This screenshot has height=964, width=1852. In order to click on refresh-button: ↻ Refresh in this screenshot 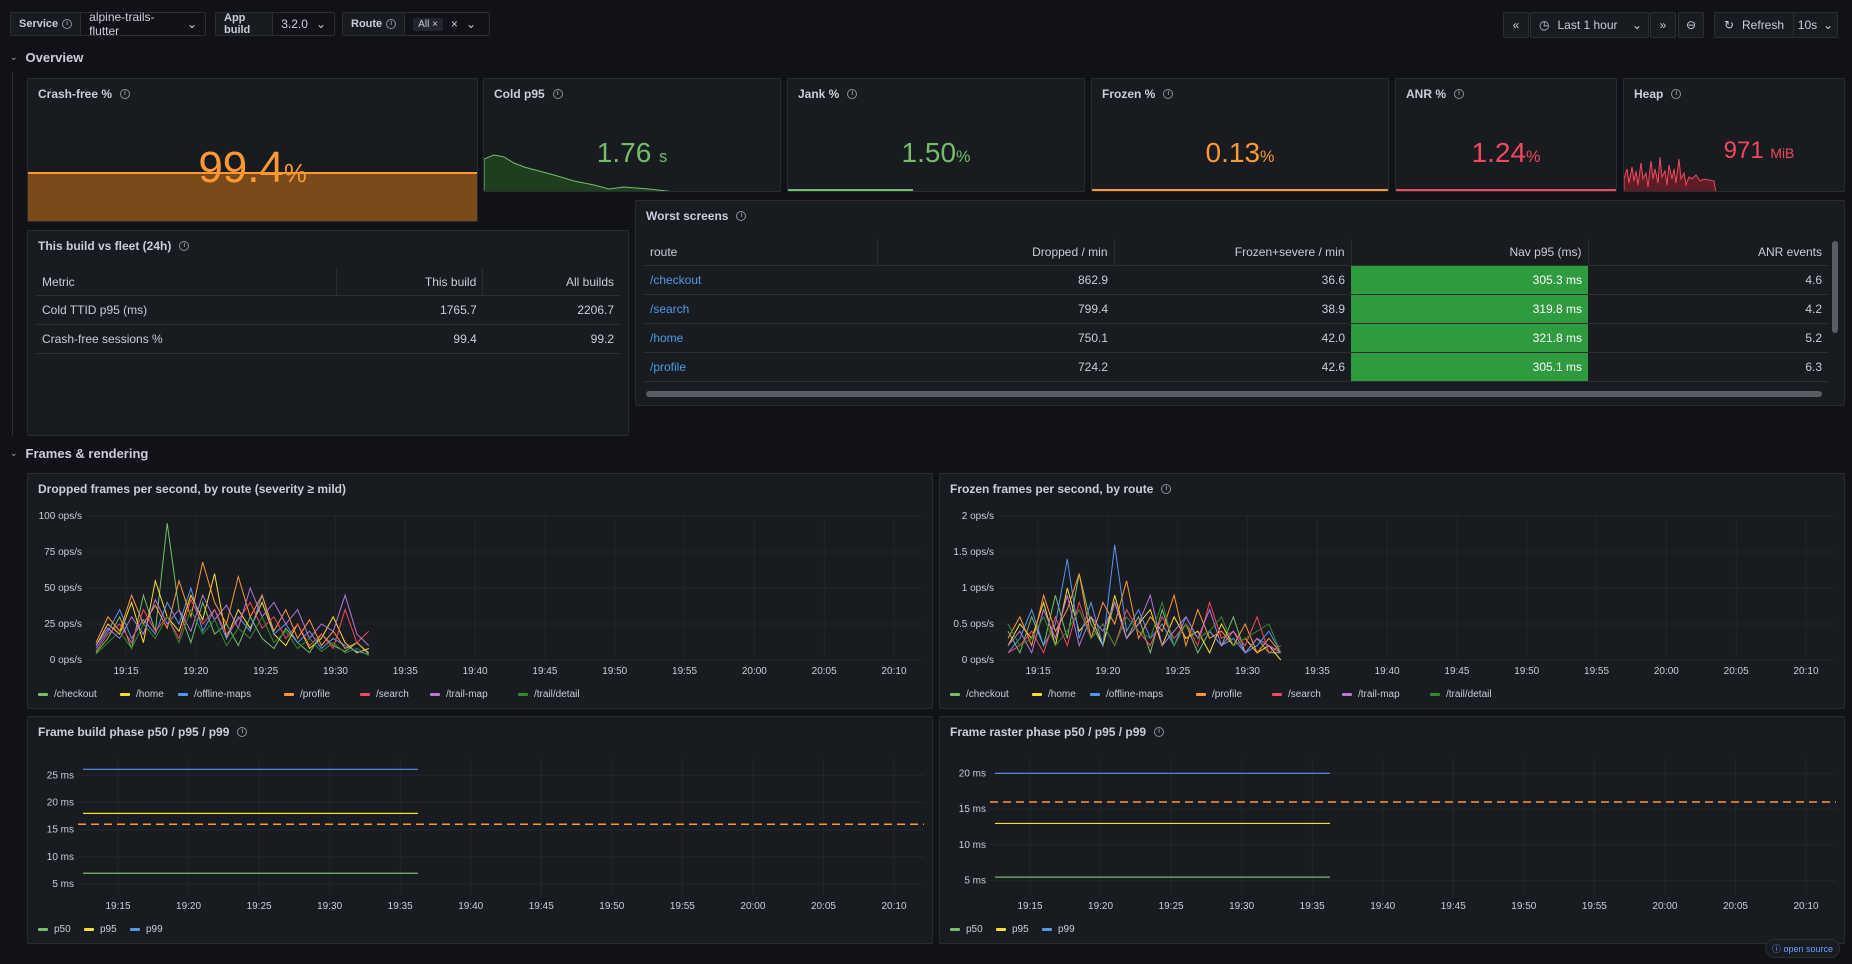, I will do `click(1754, 25)`.